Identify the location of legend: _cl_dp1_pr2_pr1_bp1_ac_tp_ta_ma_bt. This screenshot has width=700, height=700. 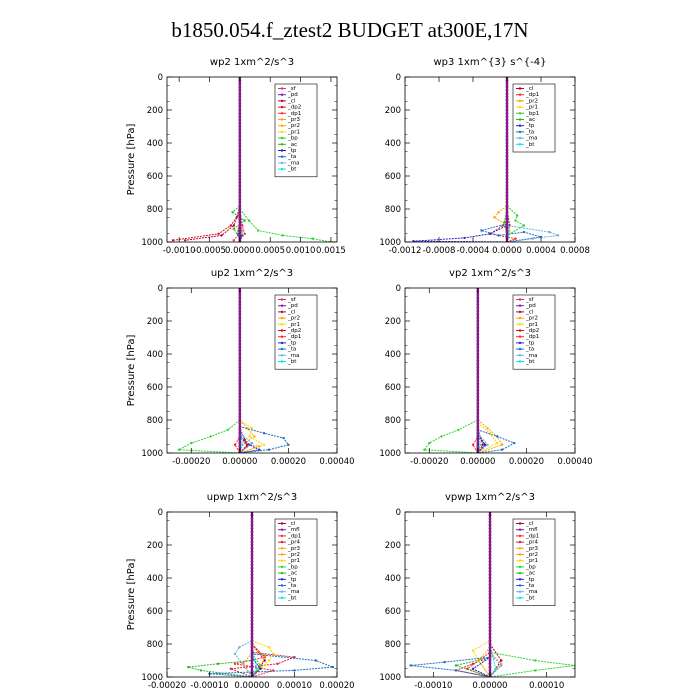
(534, 118).